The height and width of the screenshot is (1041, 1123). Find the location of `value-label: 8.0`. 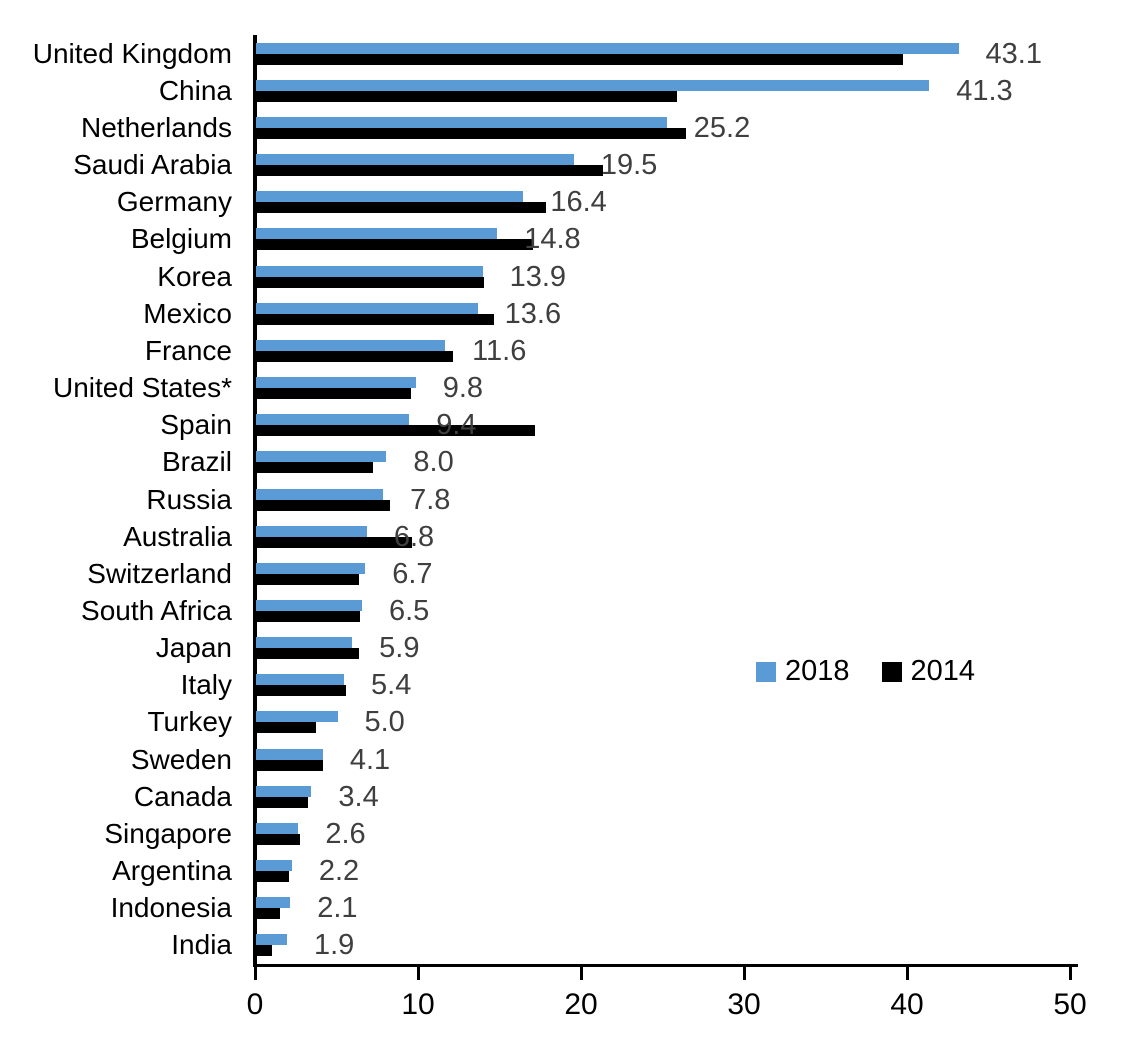

value-label: 8.0 is located at coordinates (433, 462).